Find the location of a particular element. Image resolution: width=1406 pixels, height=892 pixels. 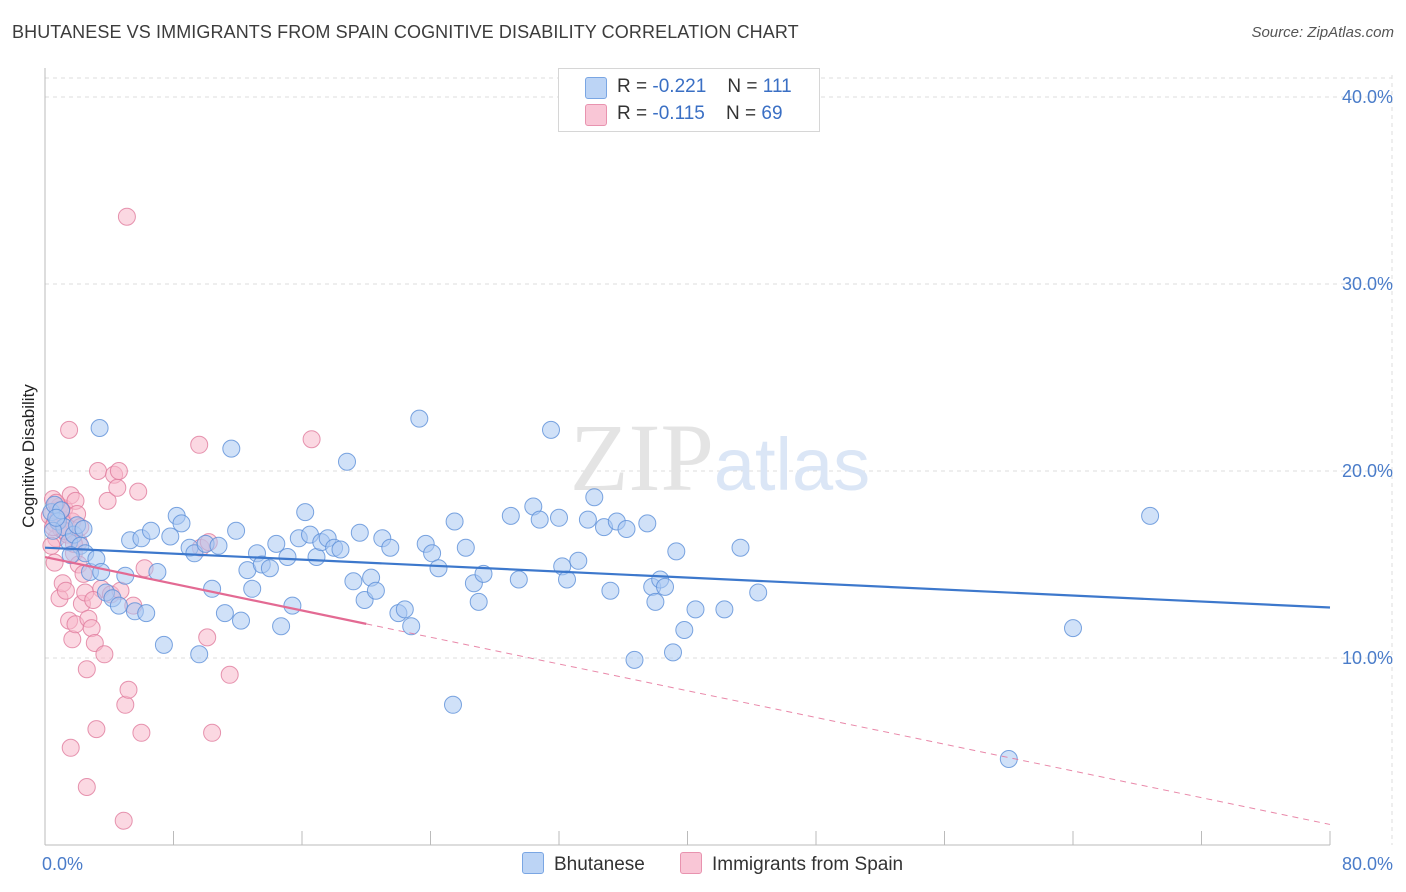

watermark: ZIPatlas is located at coordinates (720, 457).